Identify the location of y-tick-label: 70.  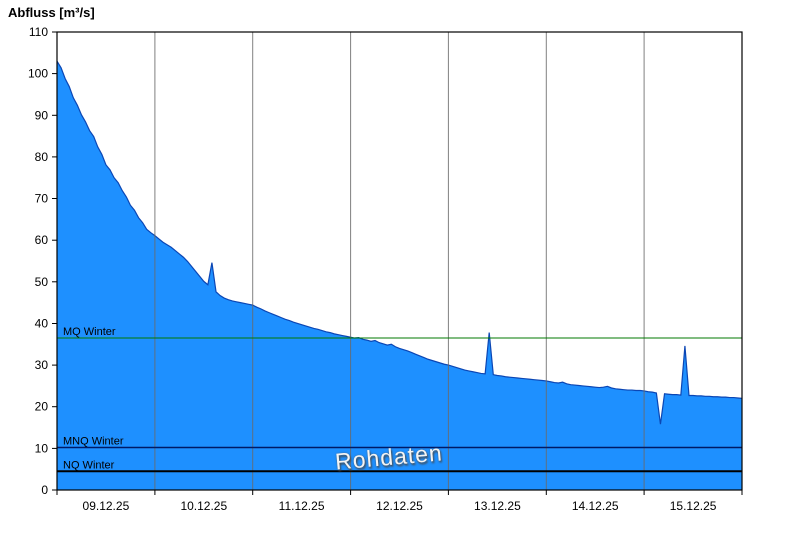
(42, 199).